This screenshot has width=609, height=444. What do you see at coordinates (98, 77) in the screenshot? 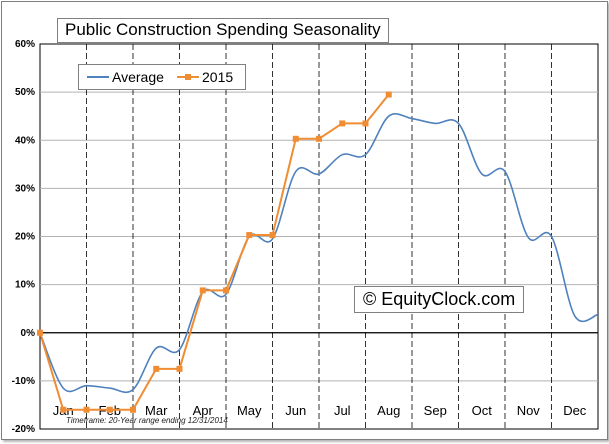
I see `legend-line-average-icon` at bounding box center [98, 77].